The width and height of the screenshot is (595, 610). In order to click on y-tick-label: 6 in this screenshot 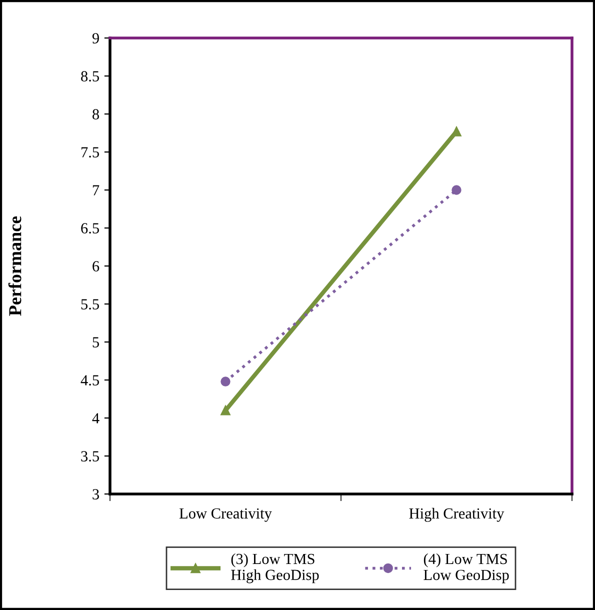, I will do `click(96, 266)`.